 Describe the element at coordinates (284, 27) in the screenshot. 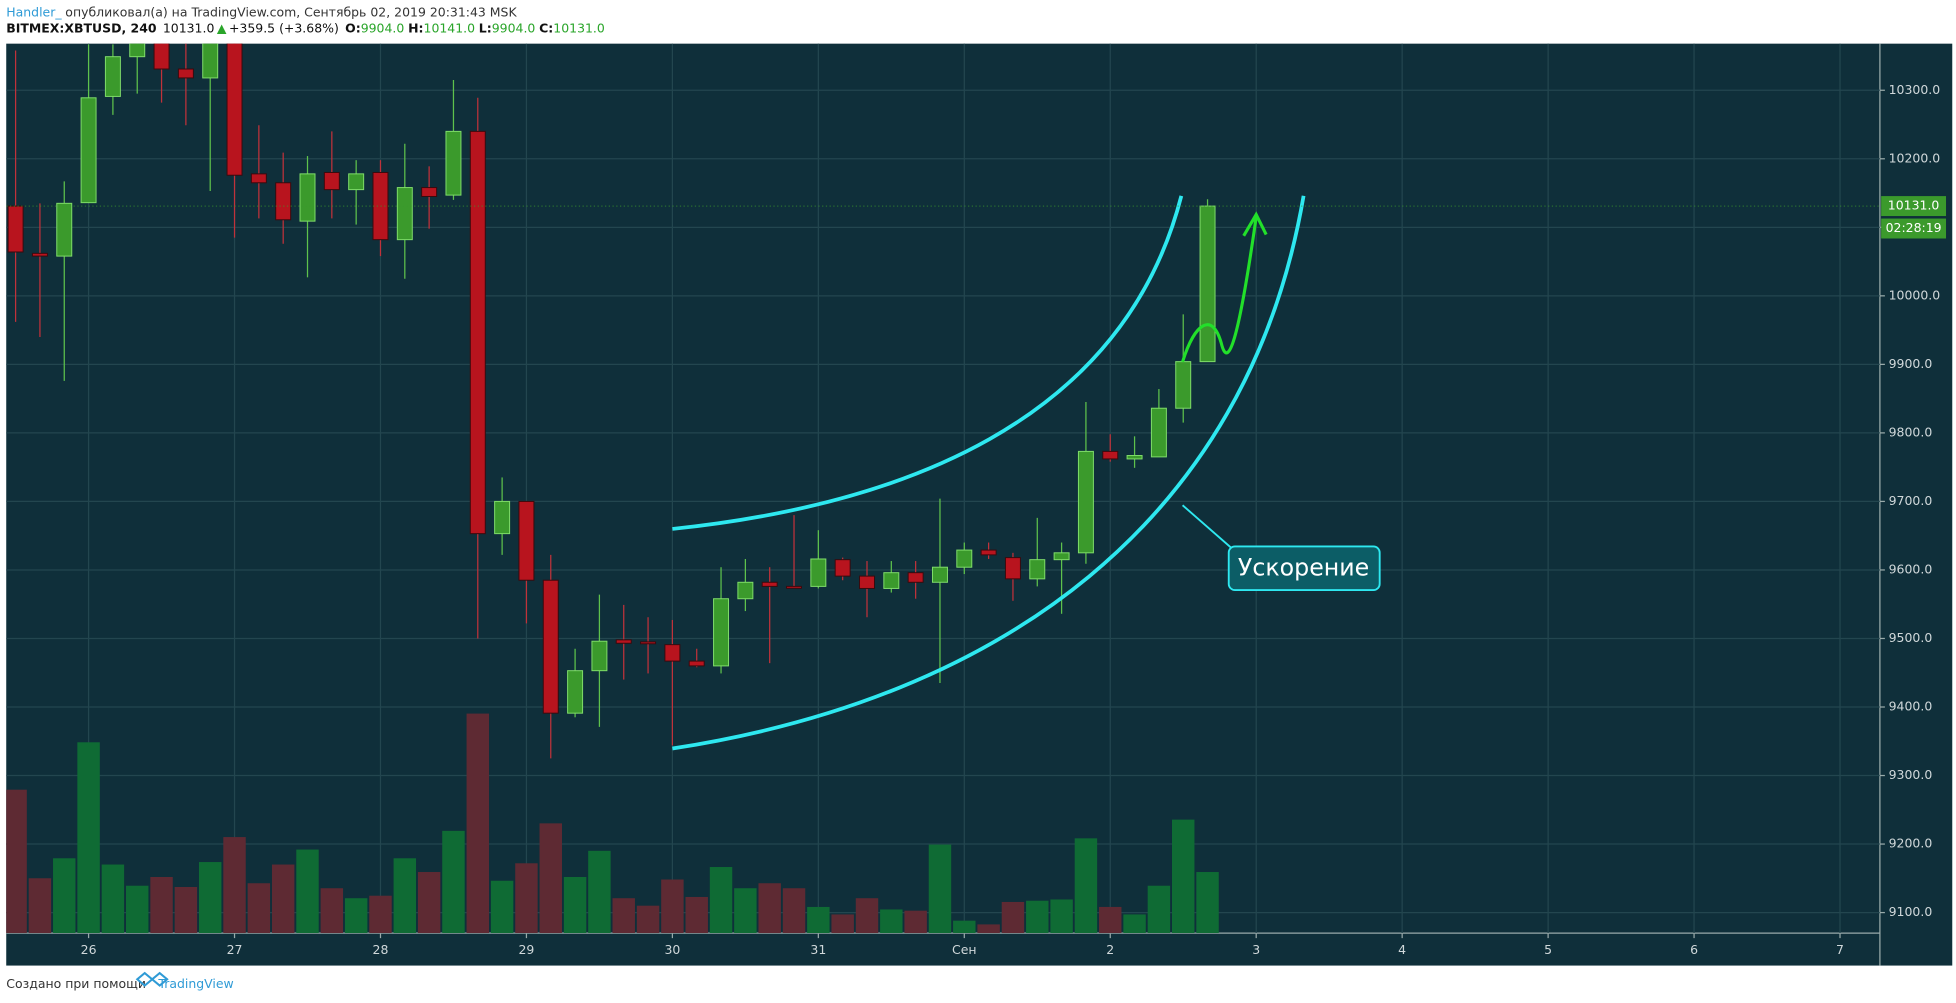

I see `change: +359.5 (+3.68%)` at that location.